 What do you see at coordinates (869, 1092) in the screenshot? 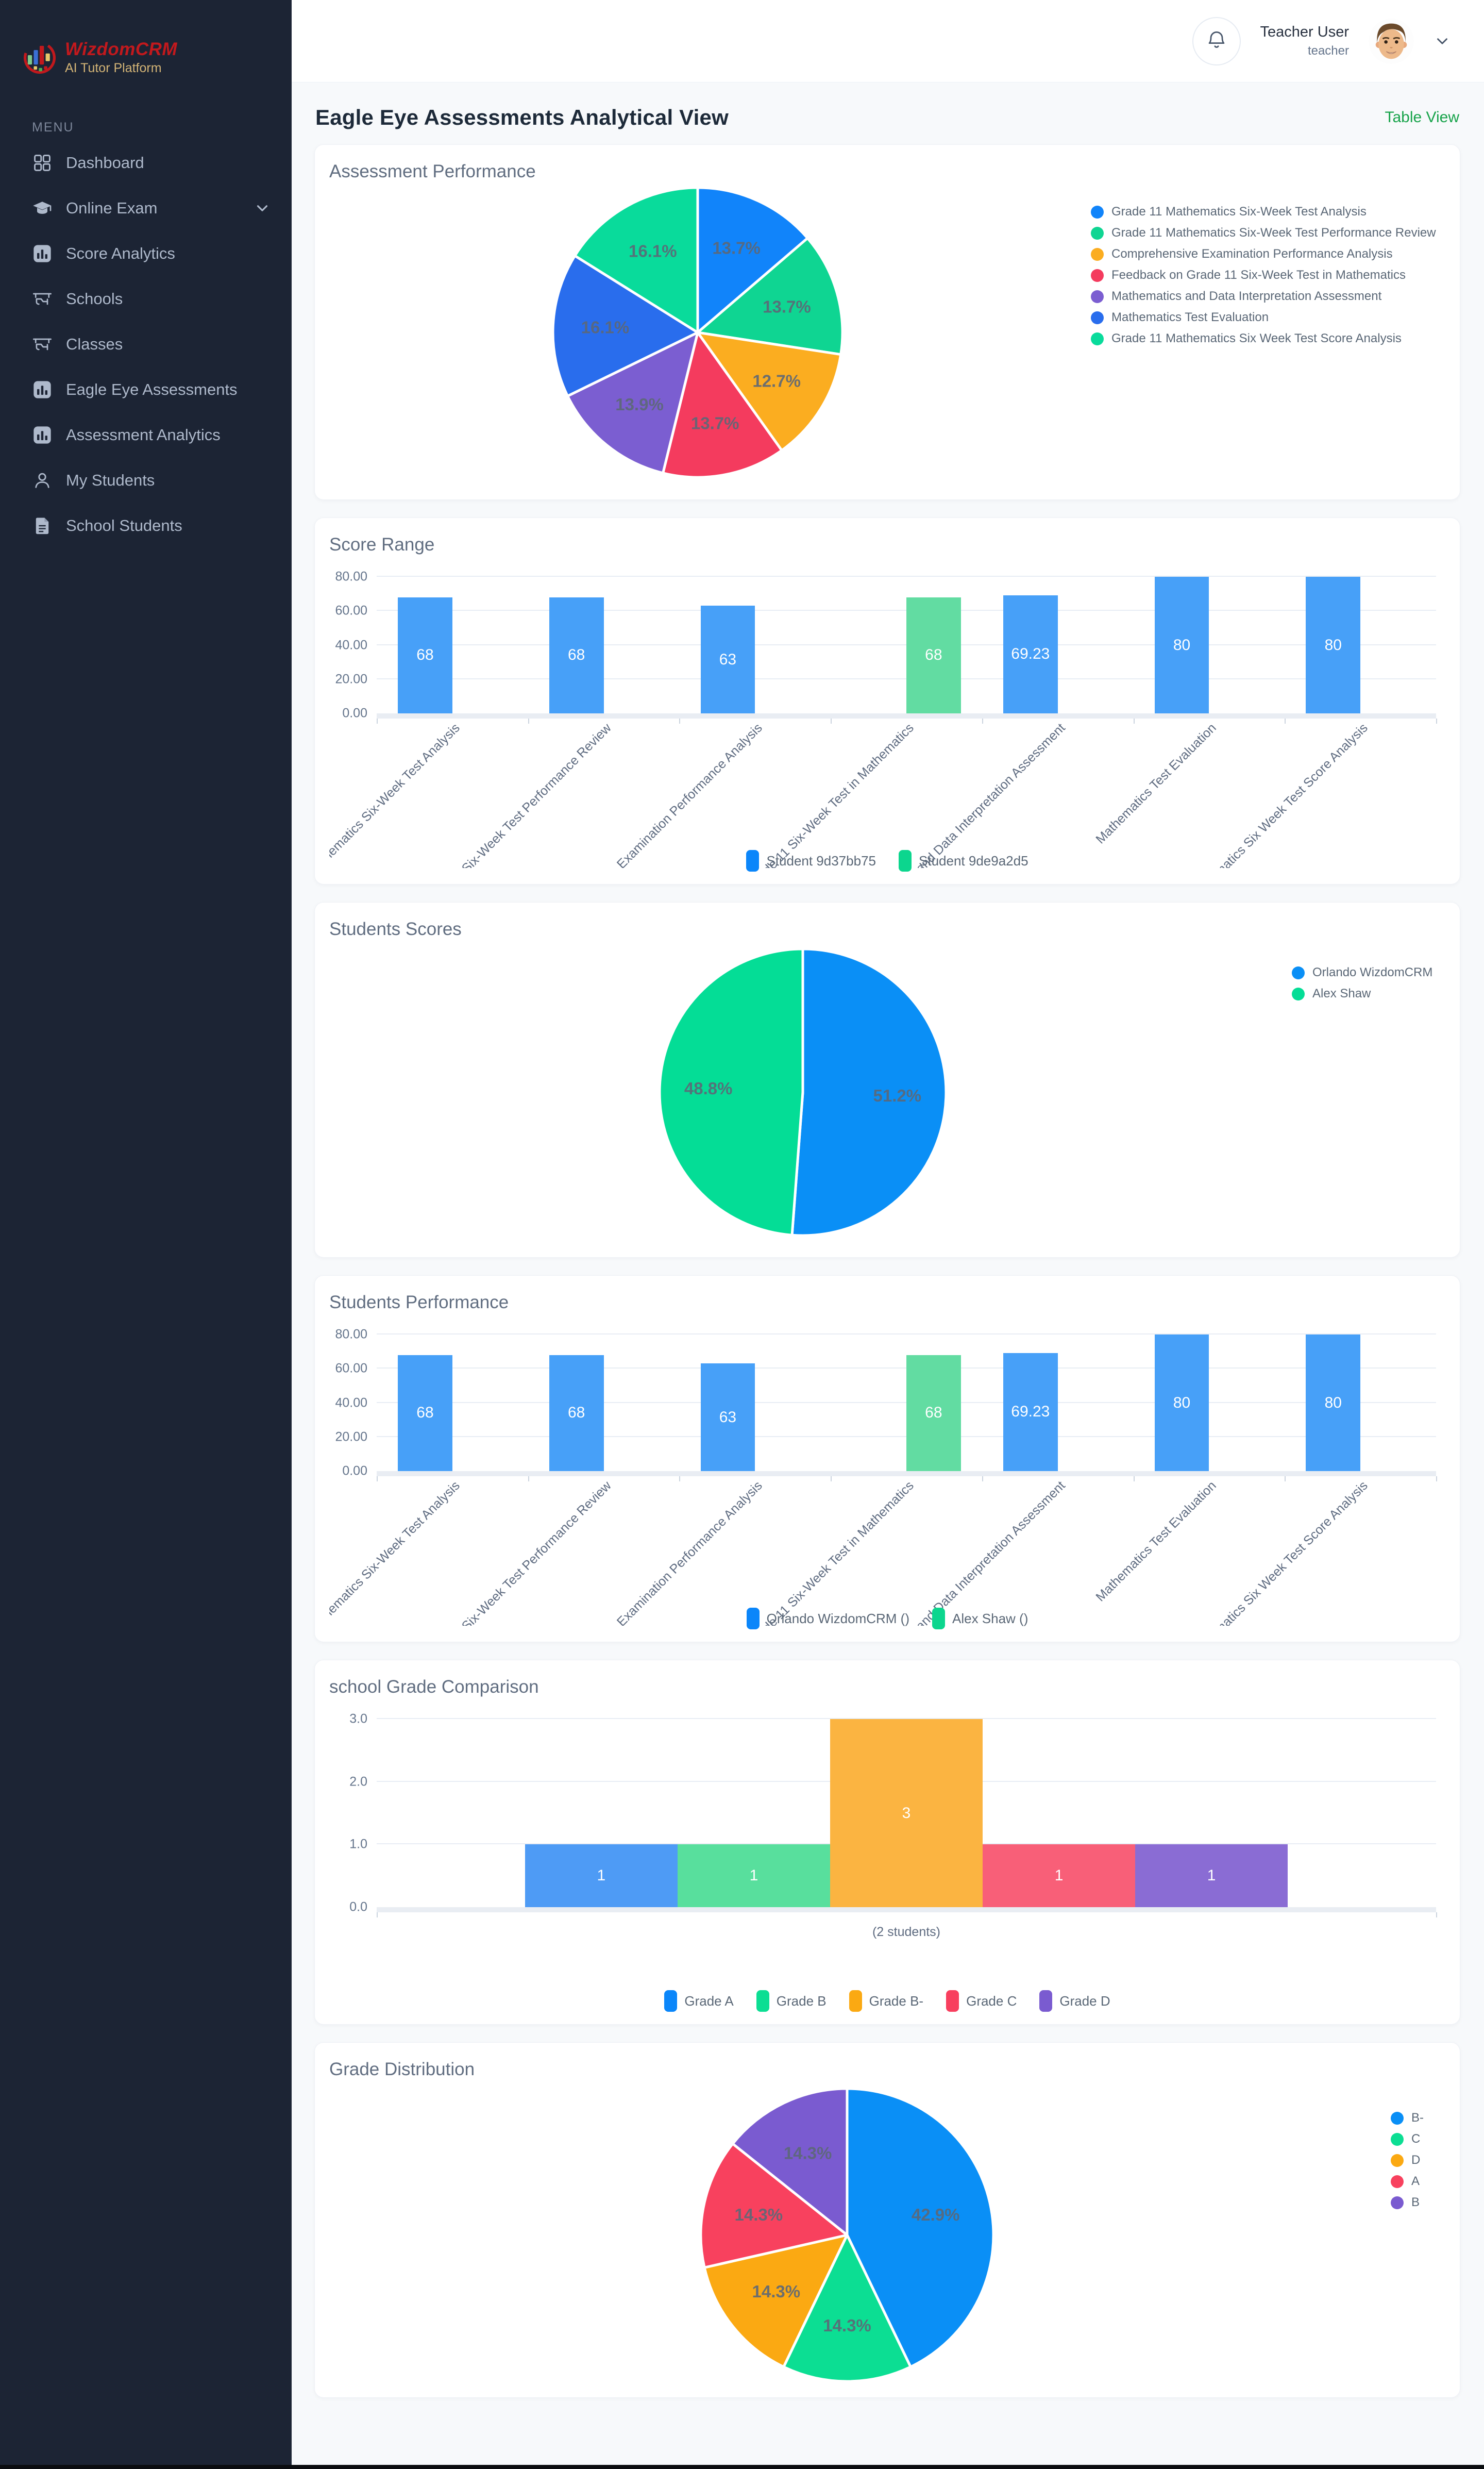
I see `pie-slice-orlando-wizdomcrm` at bounding box center [869, 1092].